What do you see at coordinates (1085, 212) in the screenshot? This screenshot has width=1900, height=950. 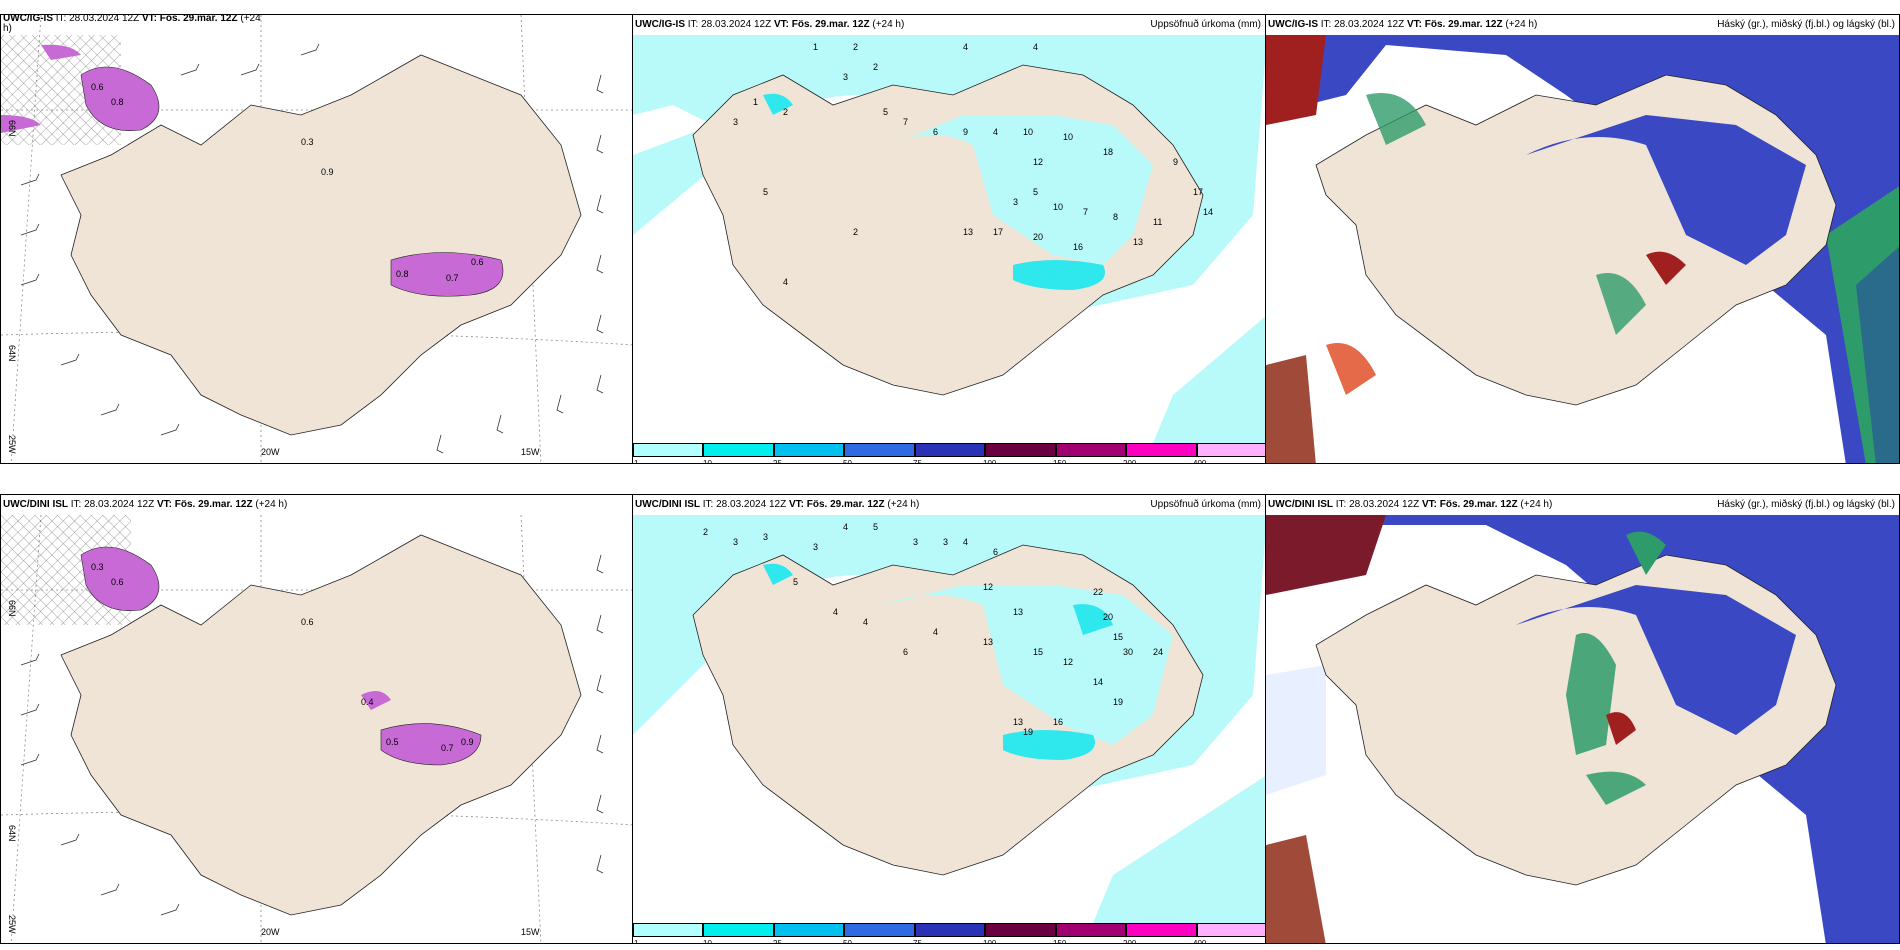 I see `precip-value: 7` at bounding box center [1085, 212].